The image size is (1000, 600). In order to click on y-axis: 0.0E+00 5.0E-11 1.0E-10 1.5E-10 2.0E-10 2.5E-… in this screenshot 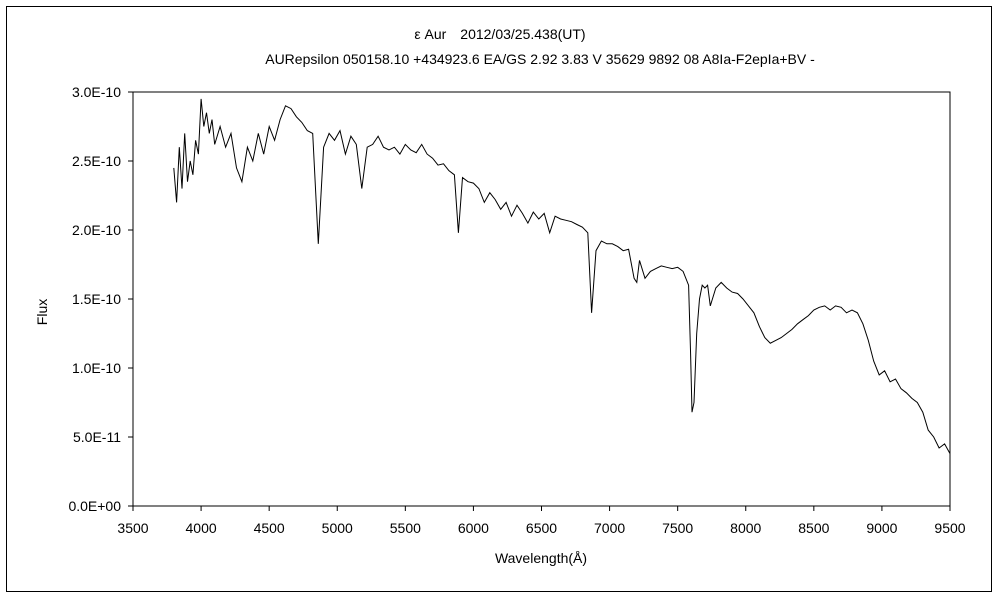, I will do `click(100, 299)`.